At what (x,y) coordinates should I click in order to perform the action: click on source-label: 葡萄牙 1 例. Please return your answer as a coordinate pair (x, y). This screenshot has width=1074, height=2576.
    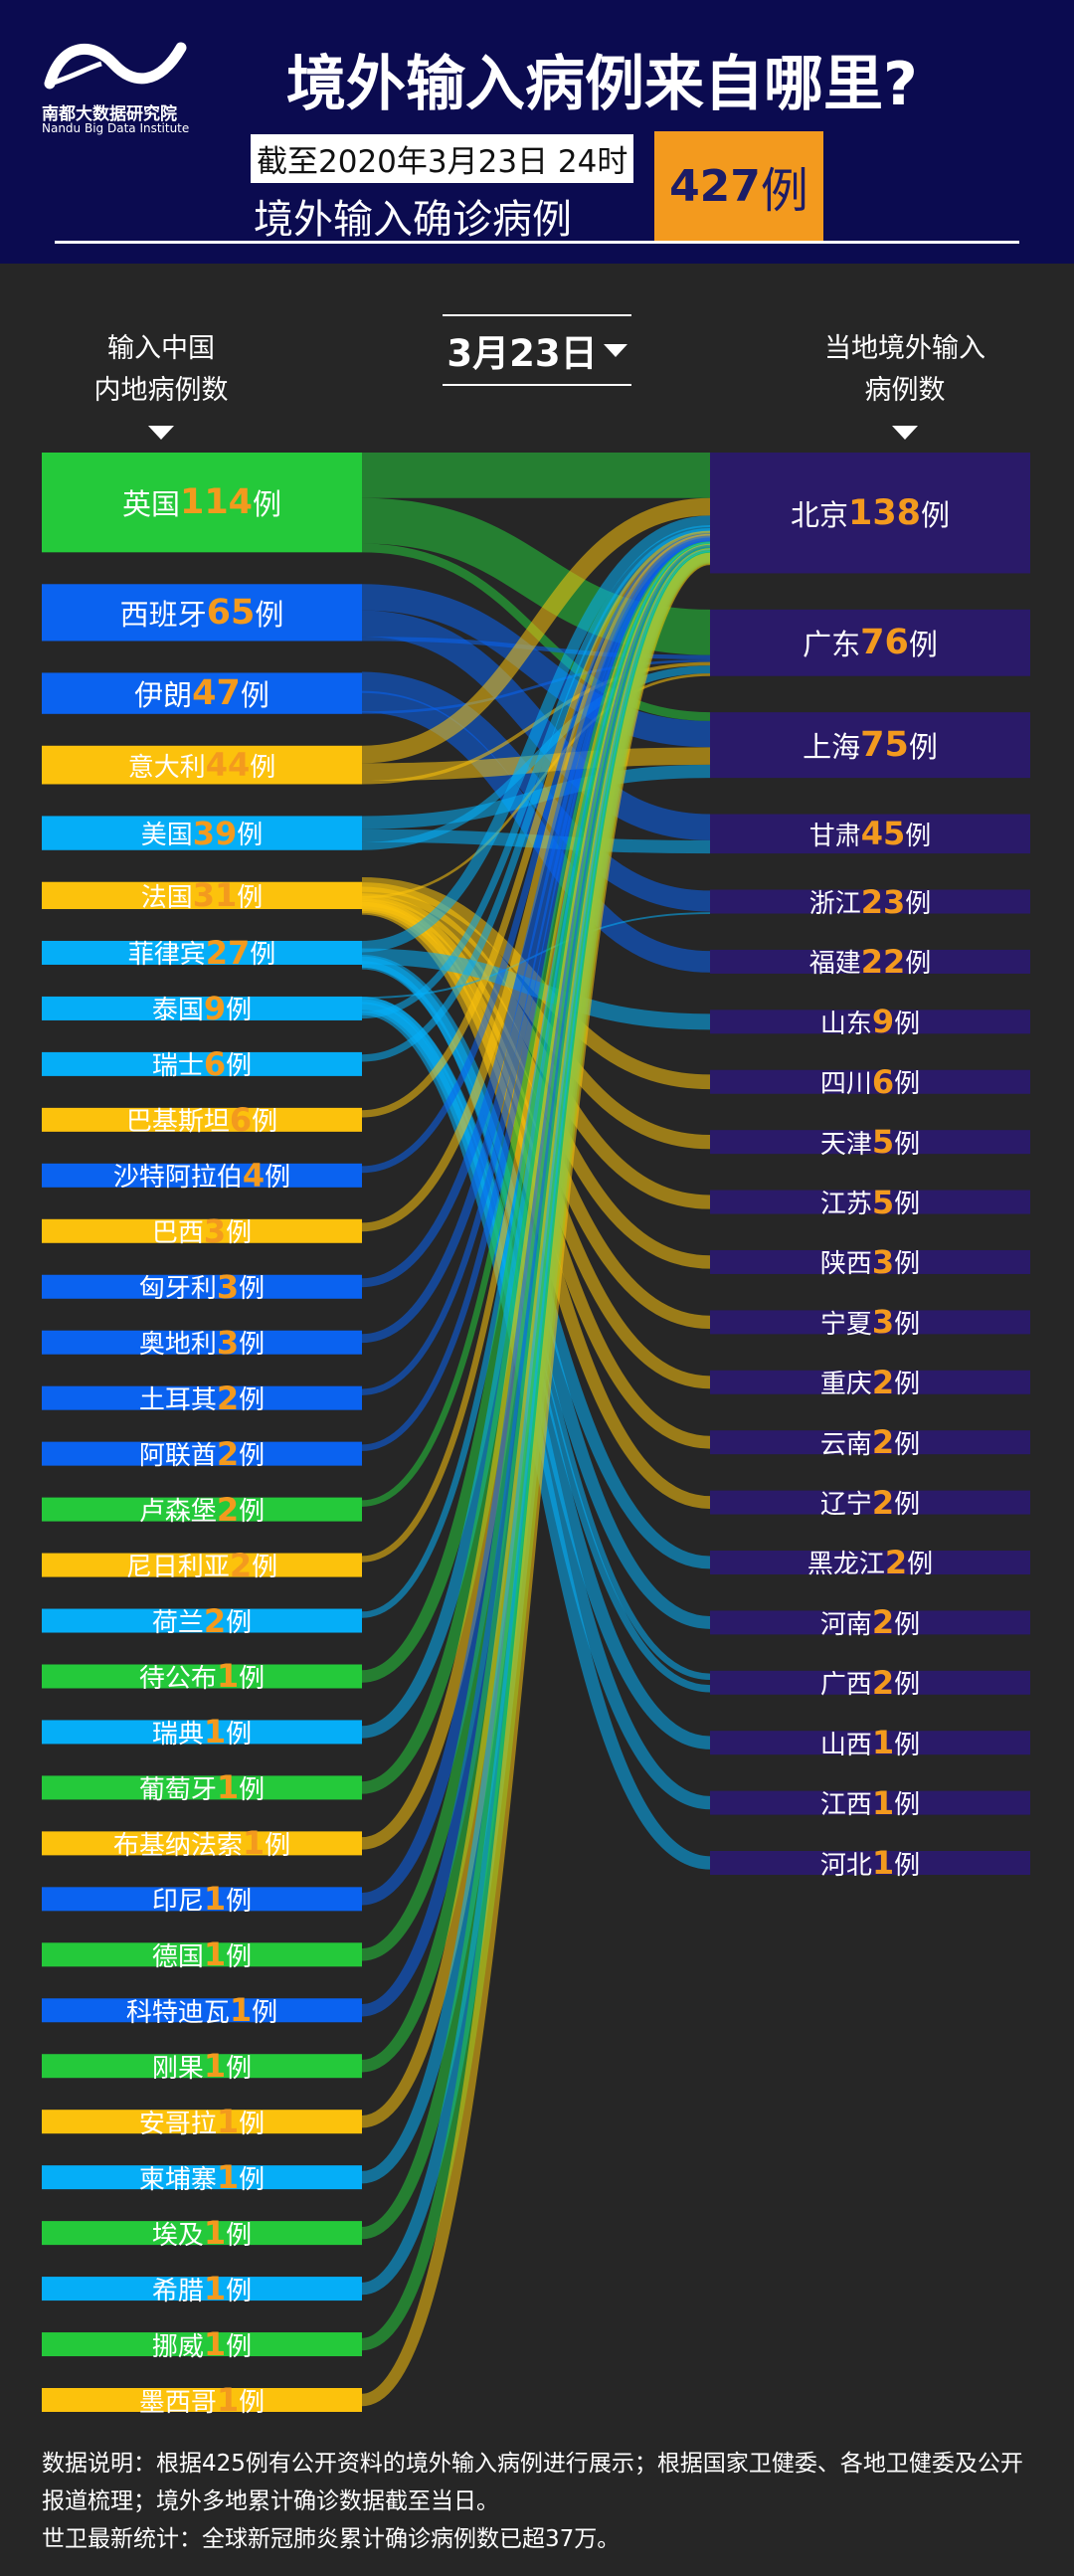
    Looking at the image, I should click on (202, 1787).